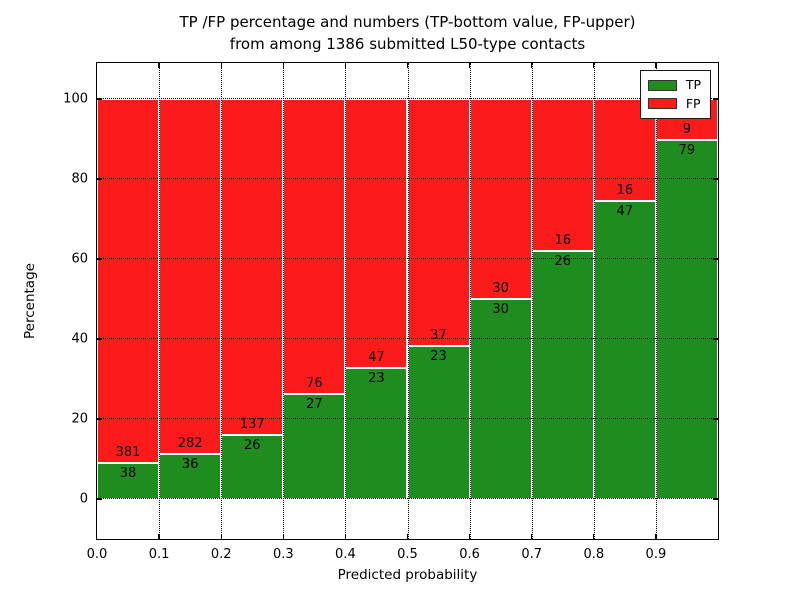  I want to click on tp-legend-label: TP, so click(693, 84).